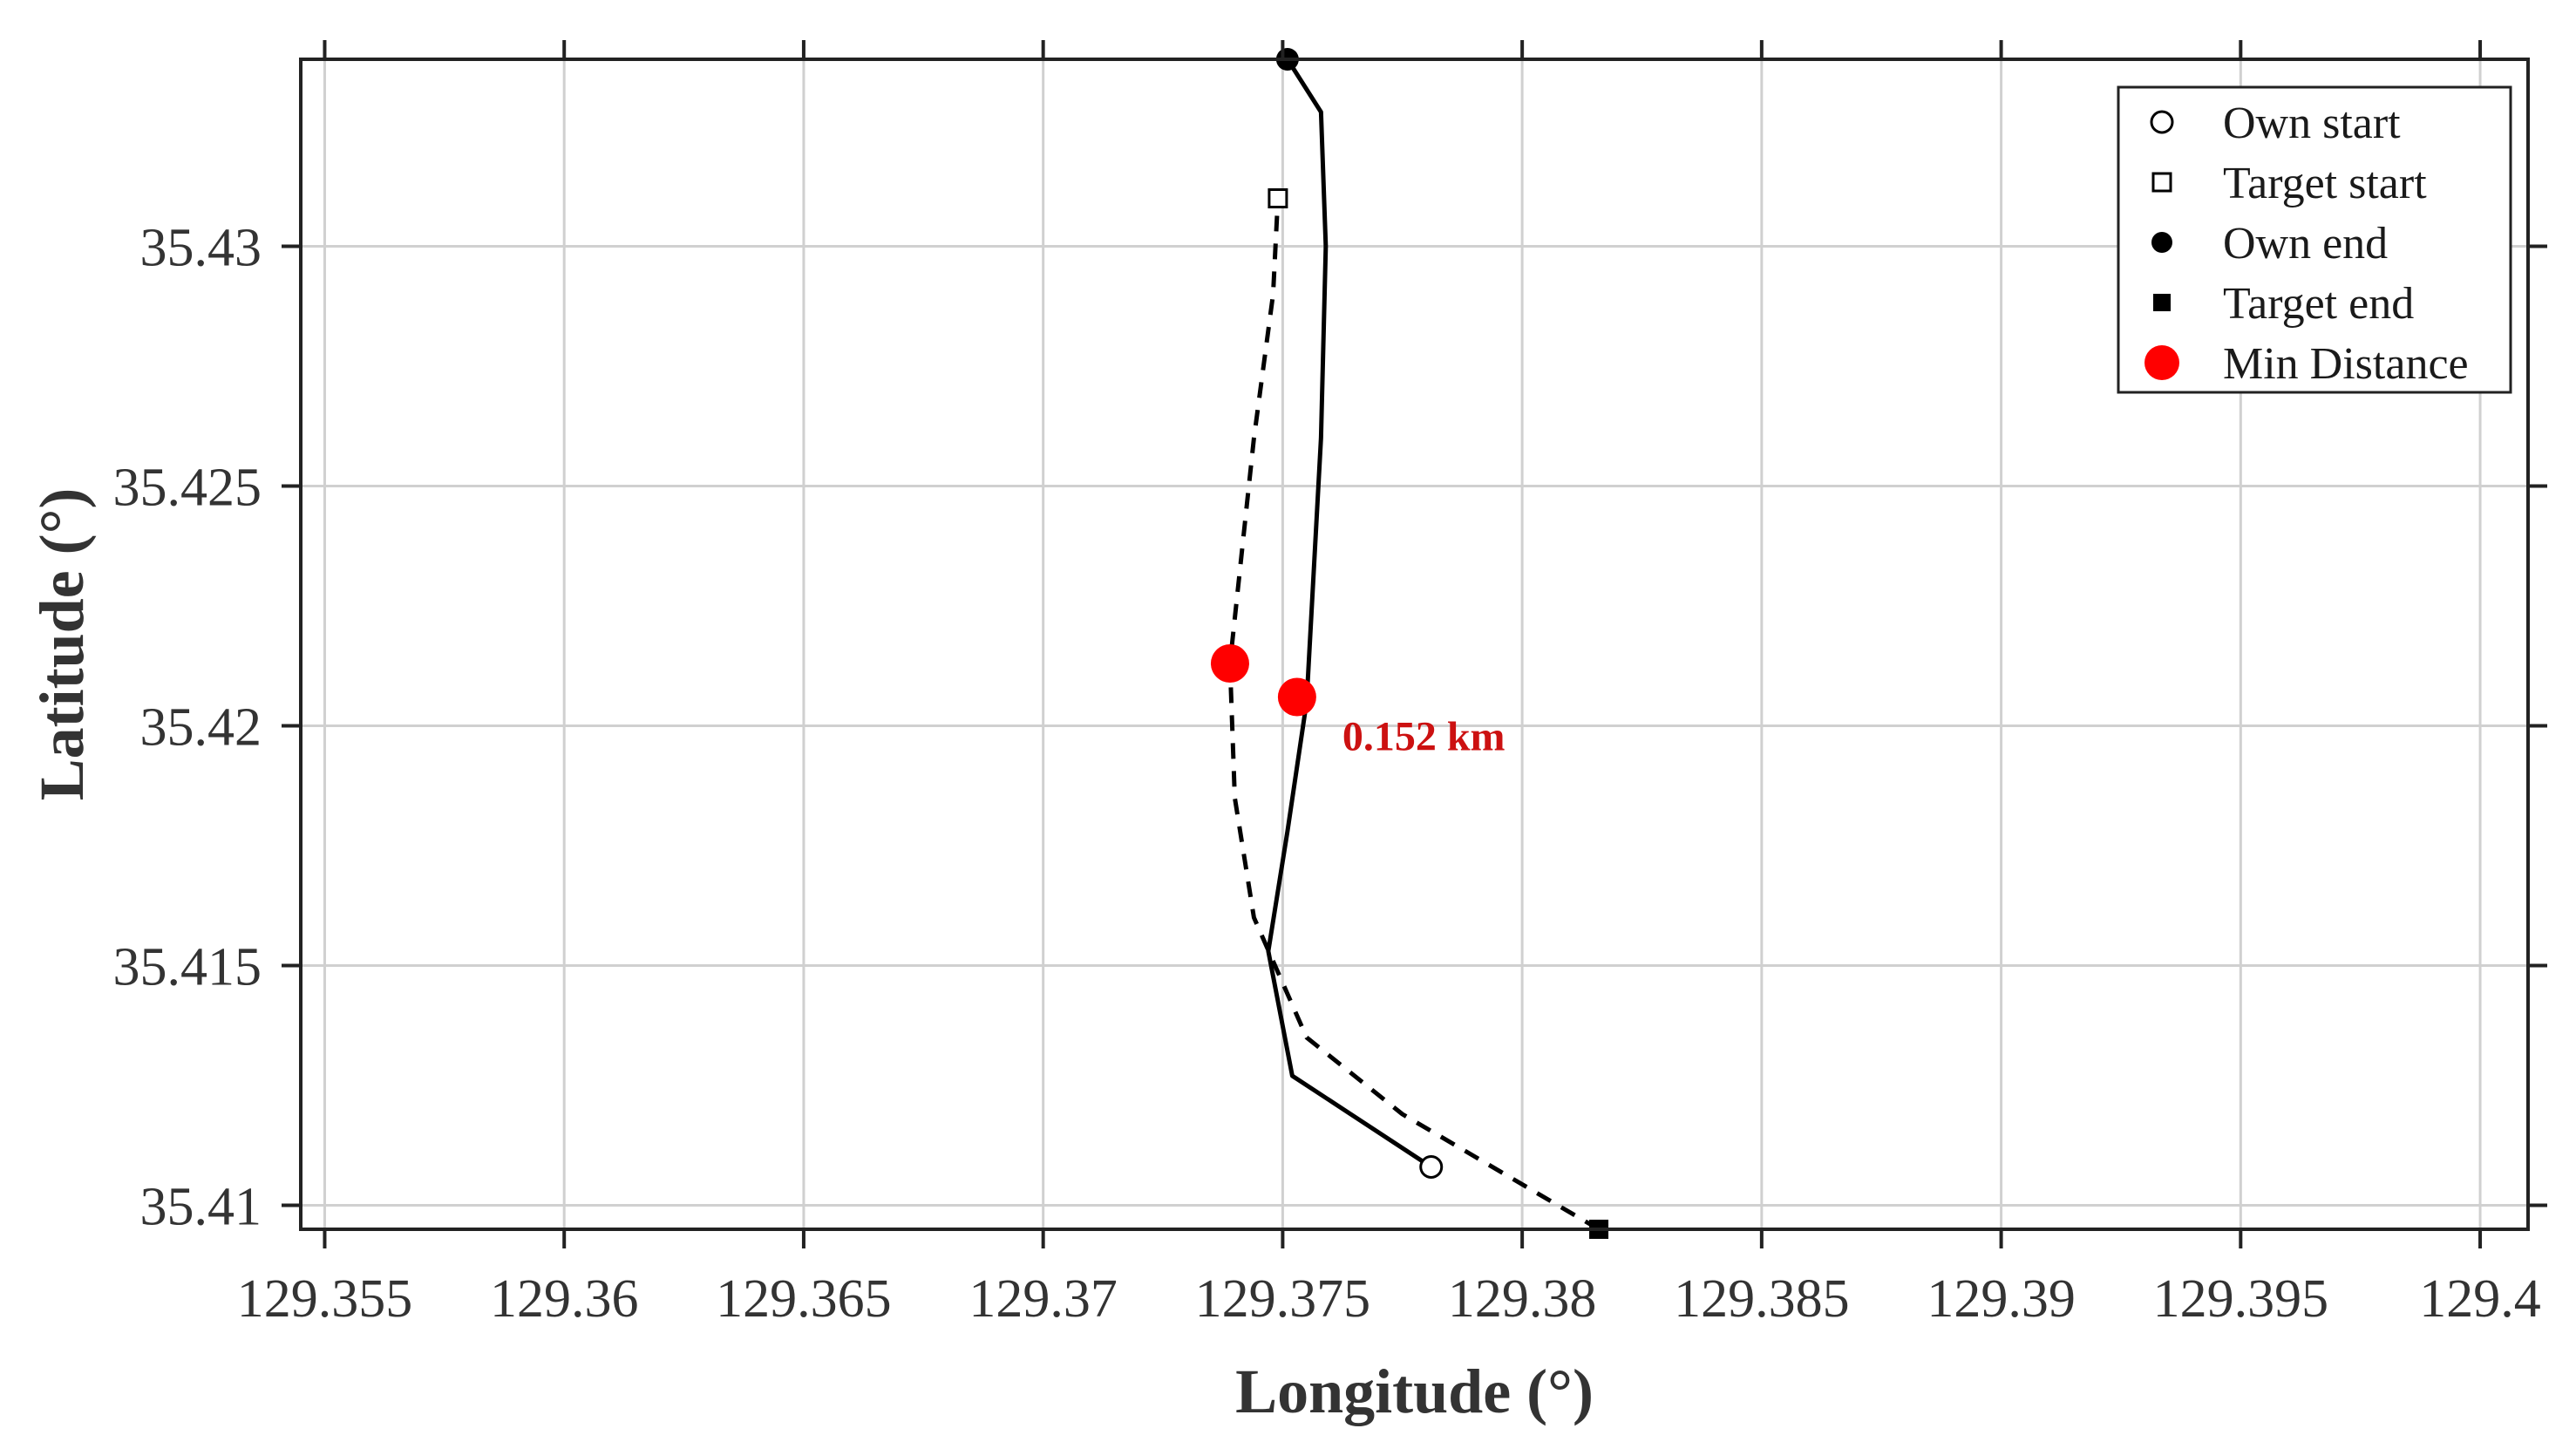 The height and width of the screenshot is (1442, 2576). What do you see at coordinates (2161, 362) in the screenshot?
I see `legend-min-distance-marker` at bounding box center [2161, 362].